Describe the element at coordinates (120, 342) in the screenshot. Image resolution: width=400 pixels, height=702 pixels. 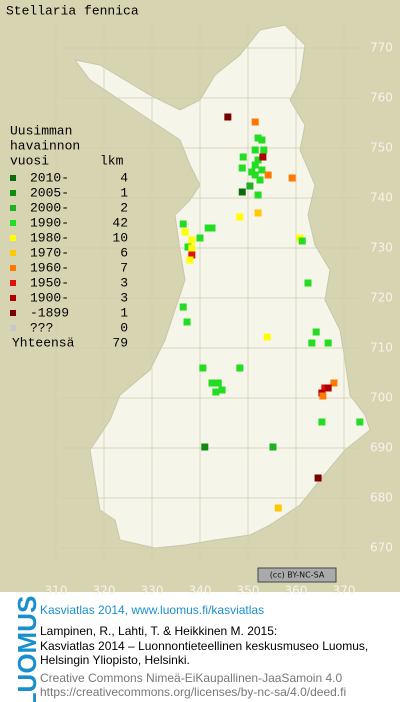
I see `legend-total: 79` at that location.